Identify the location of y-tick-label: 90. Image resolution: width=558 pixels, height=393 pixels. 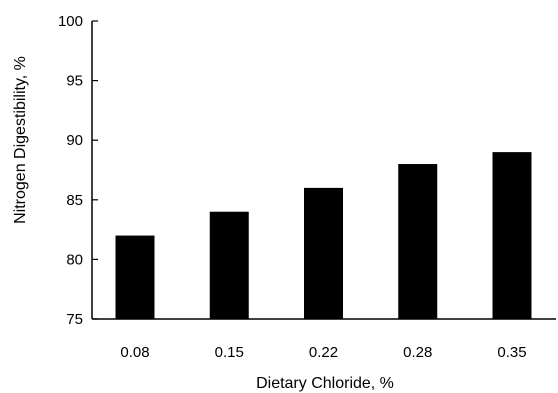
(74, 140).